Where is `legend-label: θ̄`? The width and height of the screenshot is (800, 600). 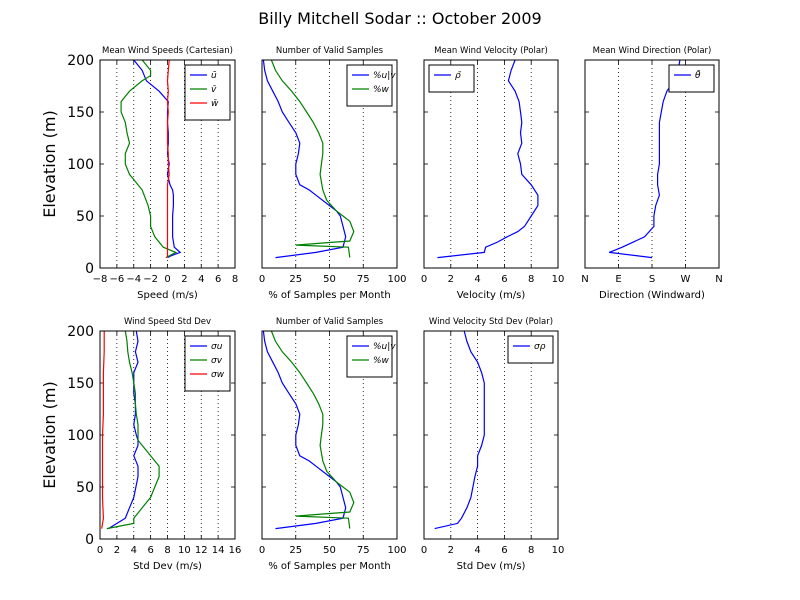
legend-label: θ̄ is located at coordinates (698, 75).